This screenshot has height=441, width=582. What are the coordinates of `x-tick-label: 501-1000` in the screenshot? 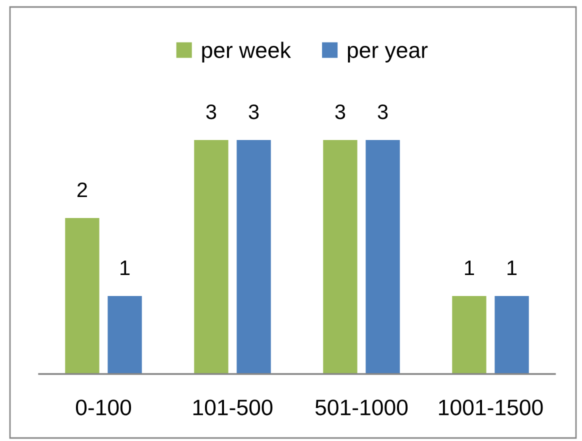 It's located at (361, 408).